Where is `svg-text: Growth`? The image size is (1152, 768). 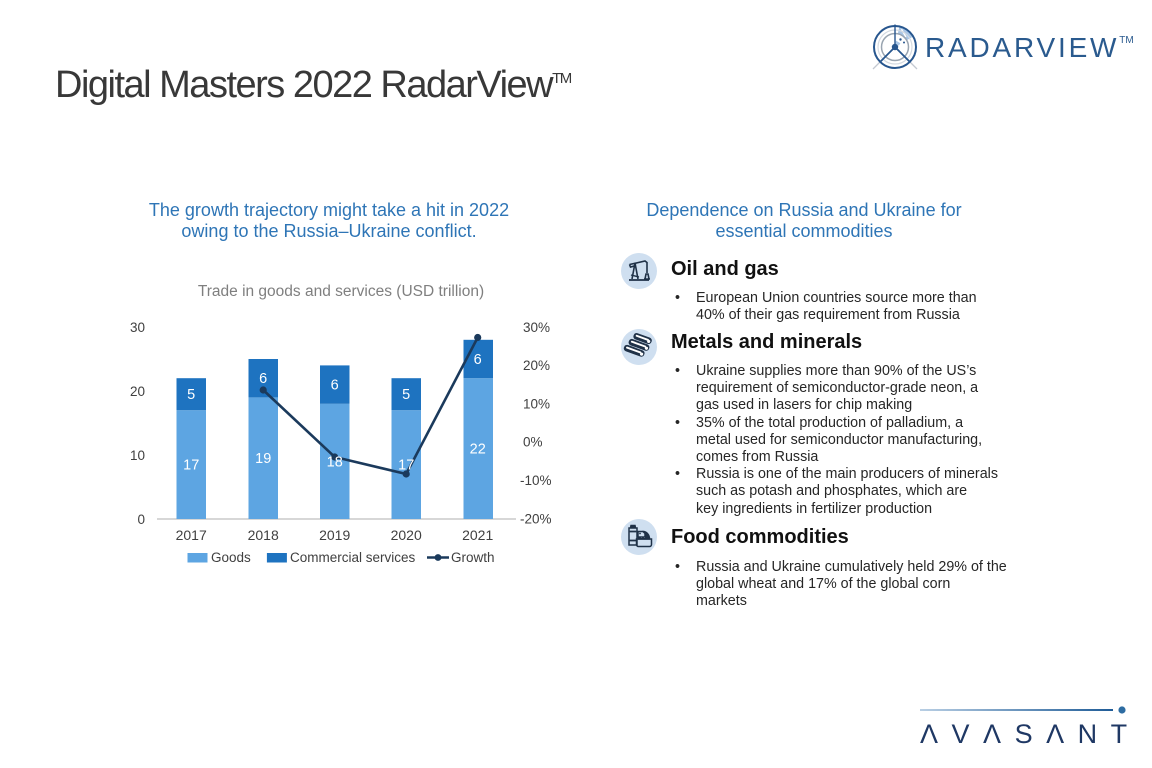 svg-text: Growth is located at coordinates (473, 557).